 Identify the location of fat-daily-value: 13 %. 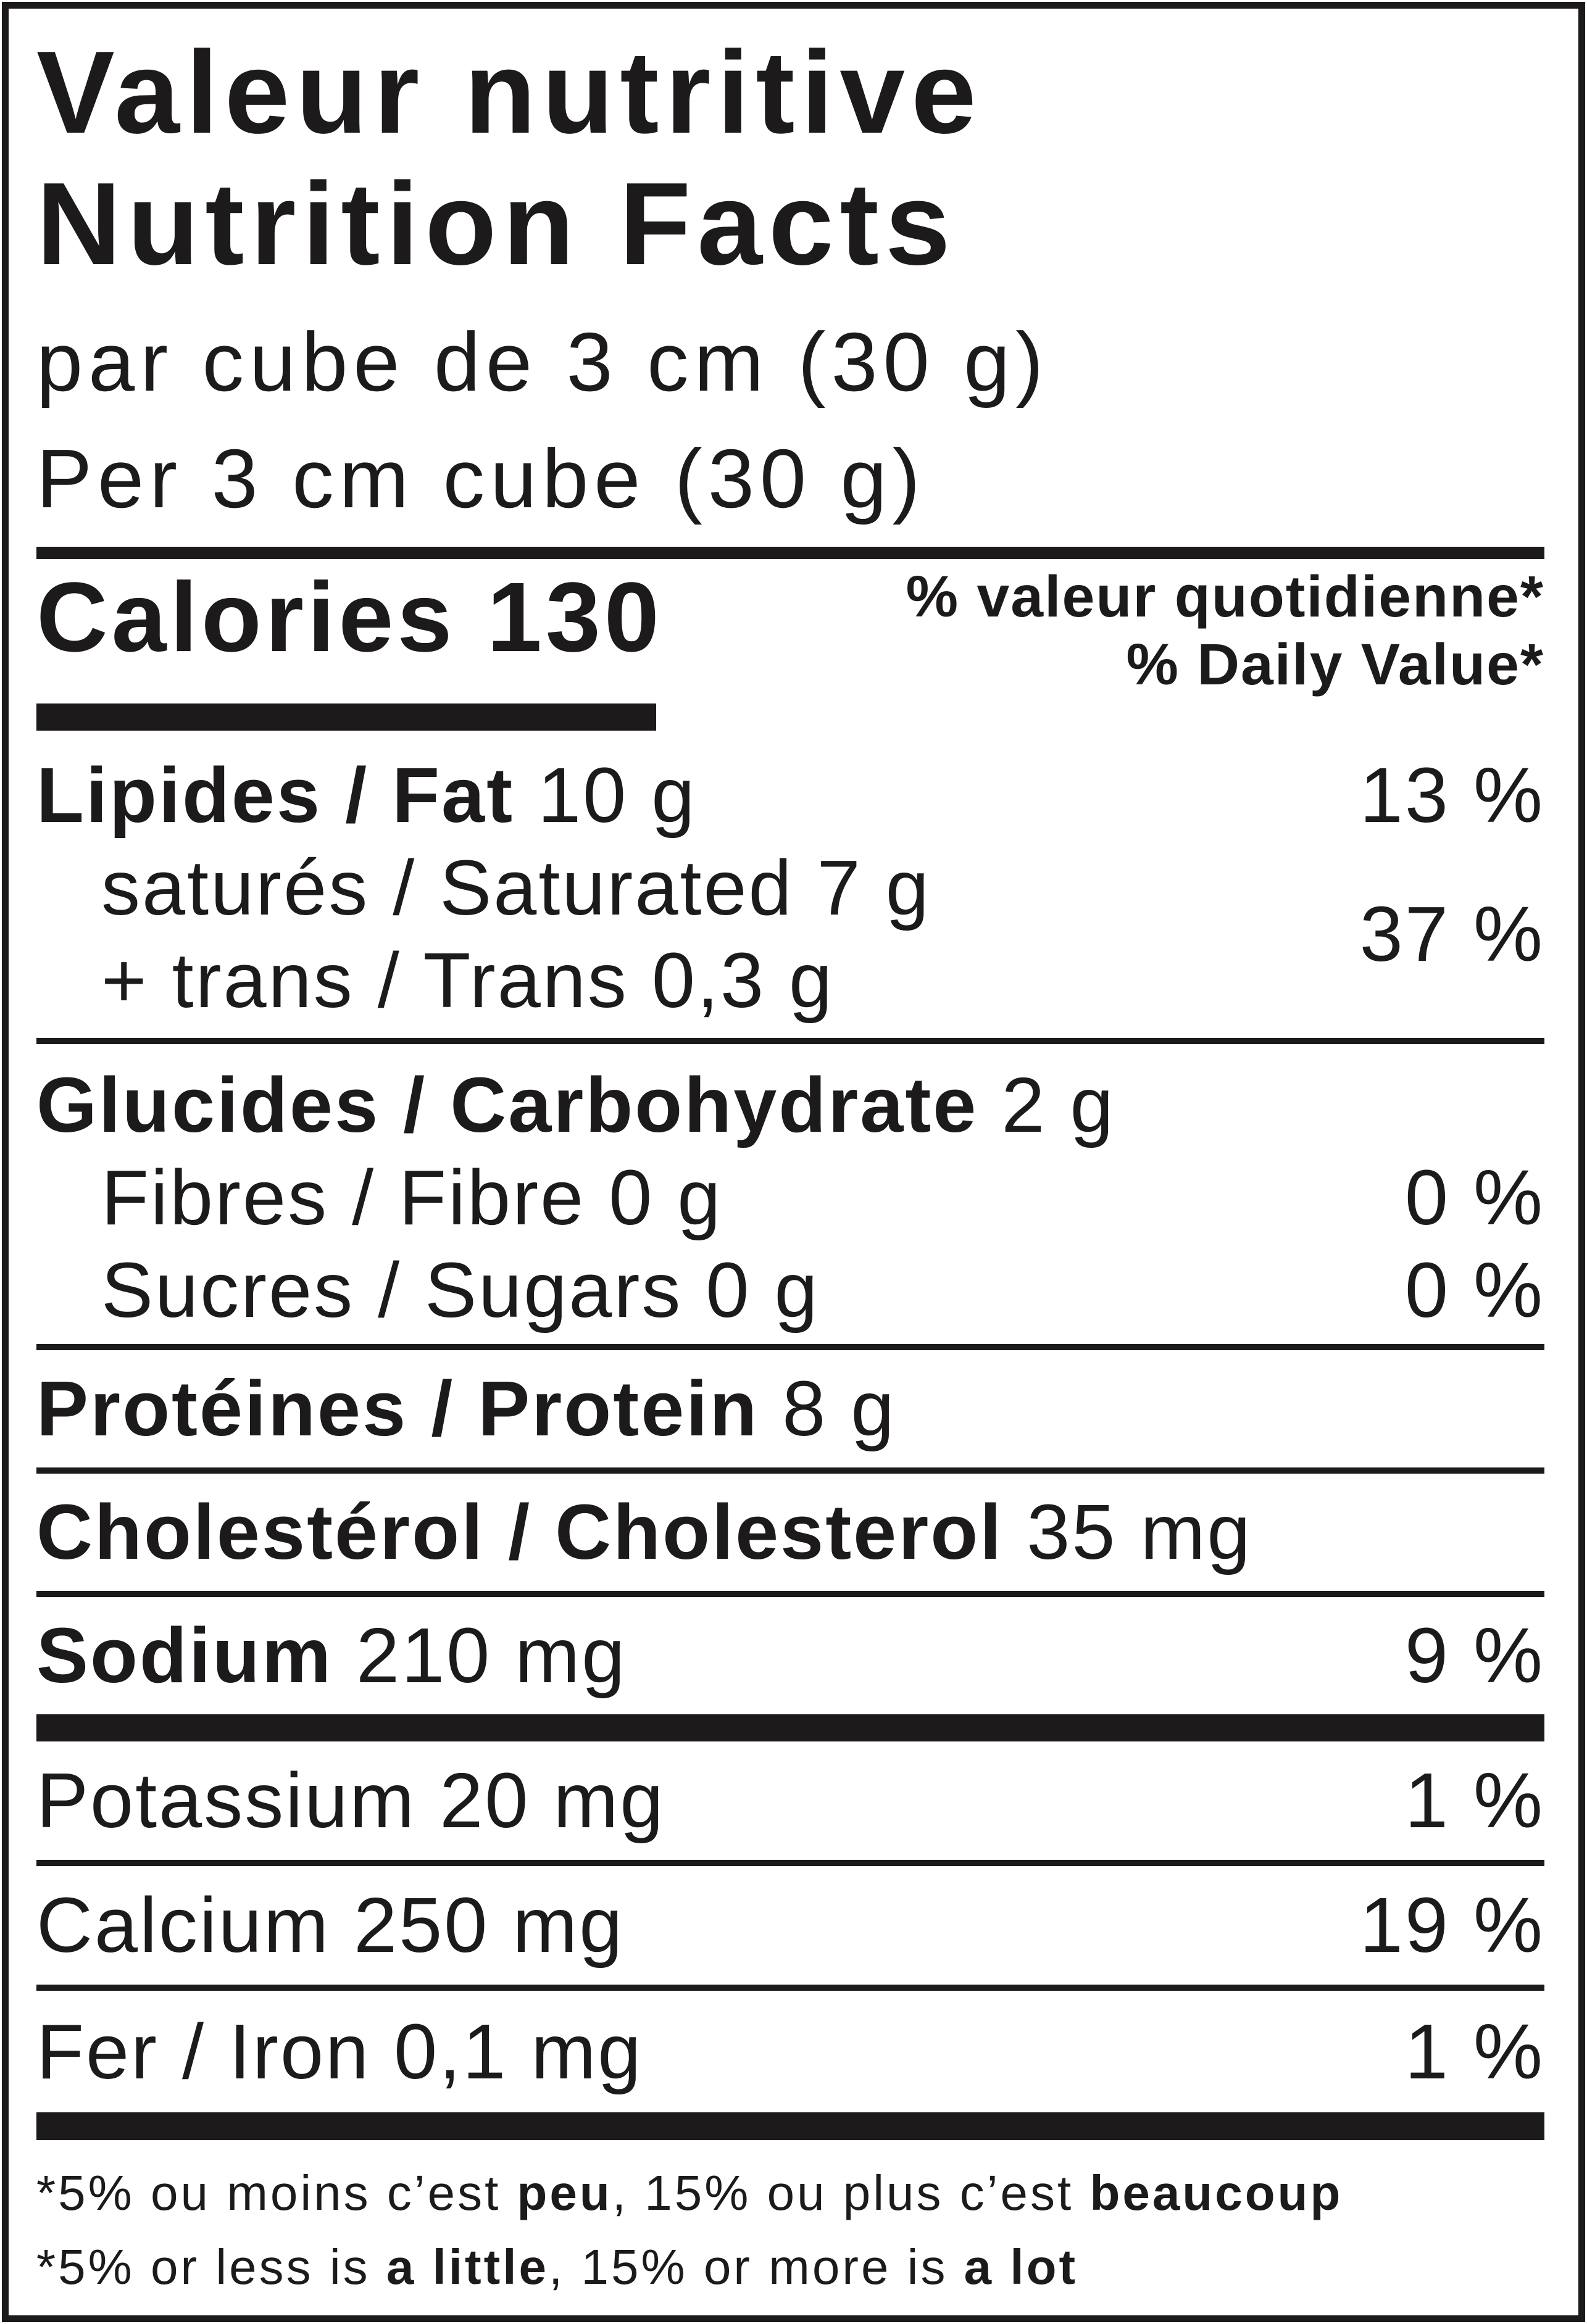
(1451, 795).